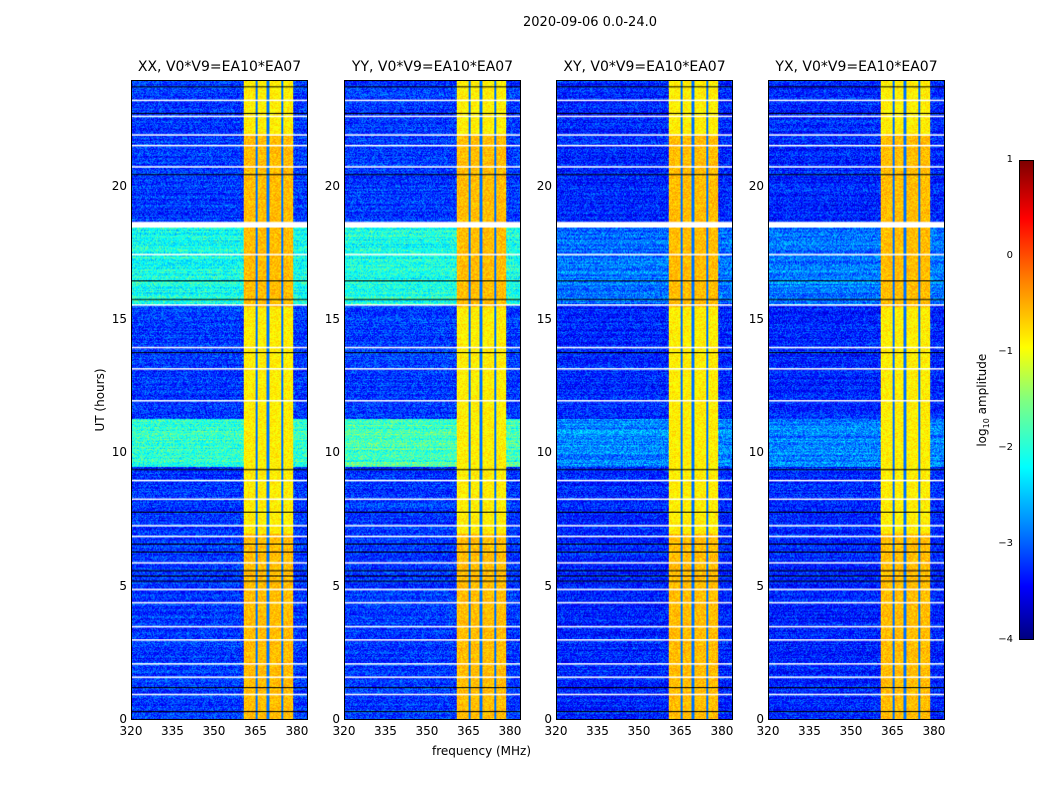 The image size is (1050, 800). I want to click on colorbar-tick-label: −4, so click(1005, 639).